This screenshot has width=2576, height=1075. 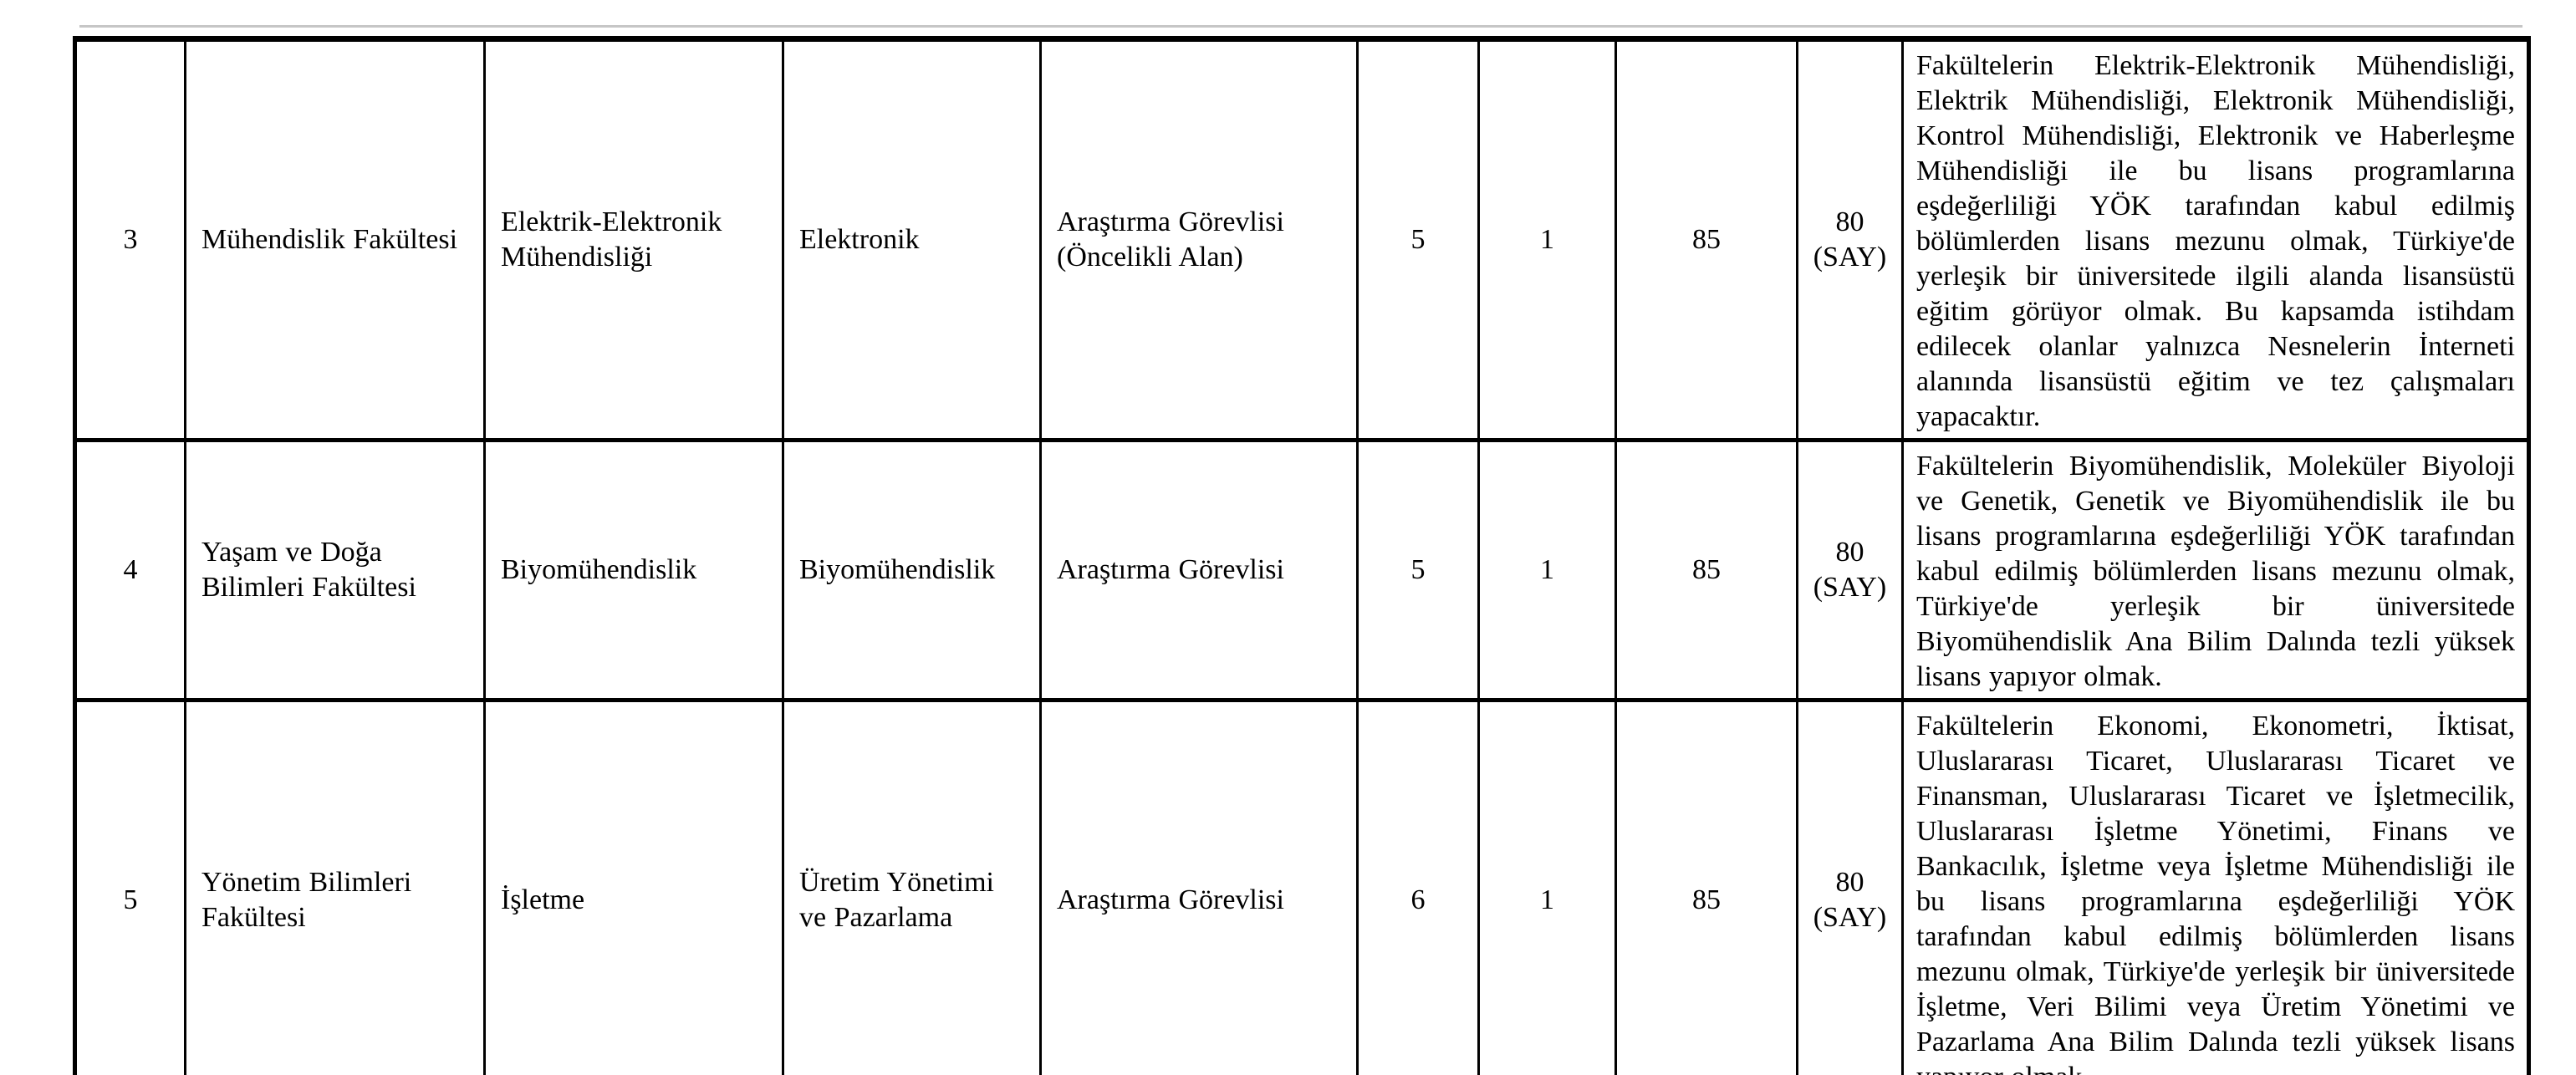 I want to click on cell-program: Elektronik, so click(x=912, y=240).